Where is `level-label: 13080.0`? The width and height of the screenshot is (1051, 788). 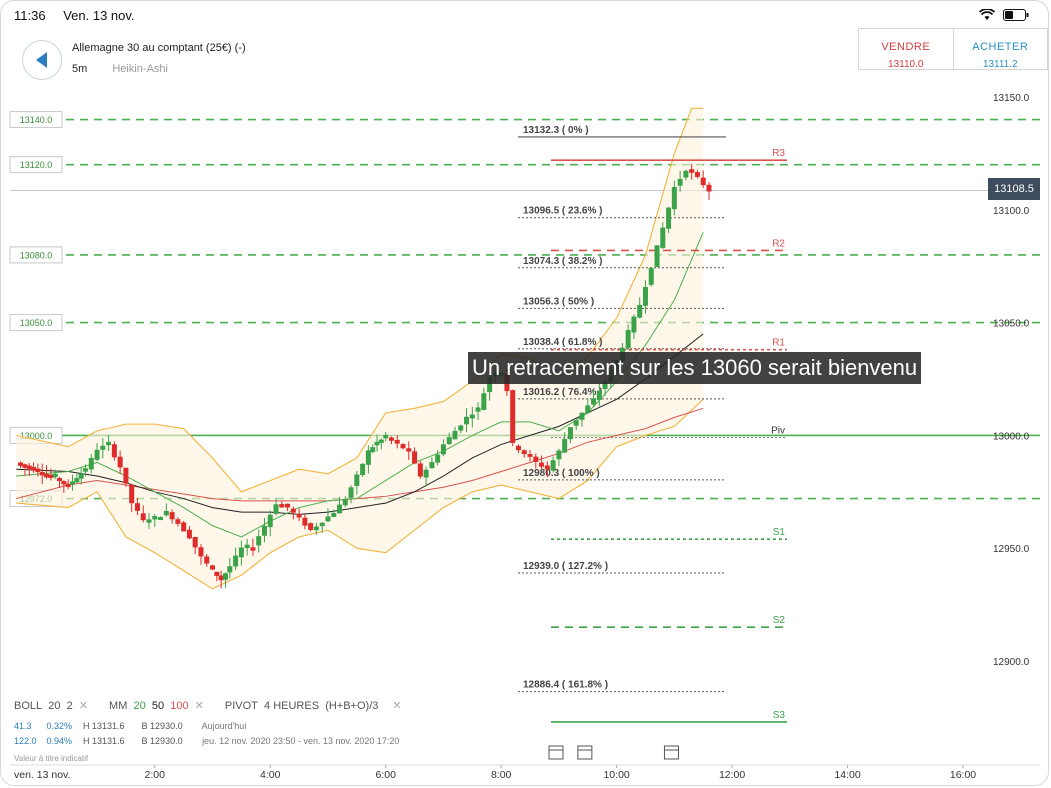 level-label: 13080.0 is located at coordinates (36, 255).